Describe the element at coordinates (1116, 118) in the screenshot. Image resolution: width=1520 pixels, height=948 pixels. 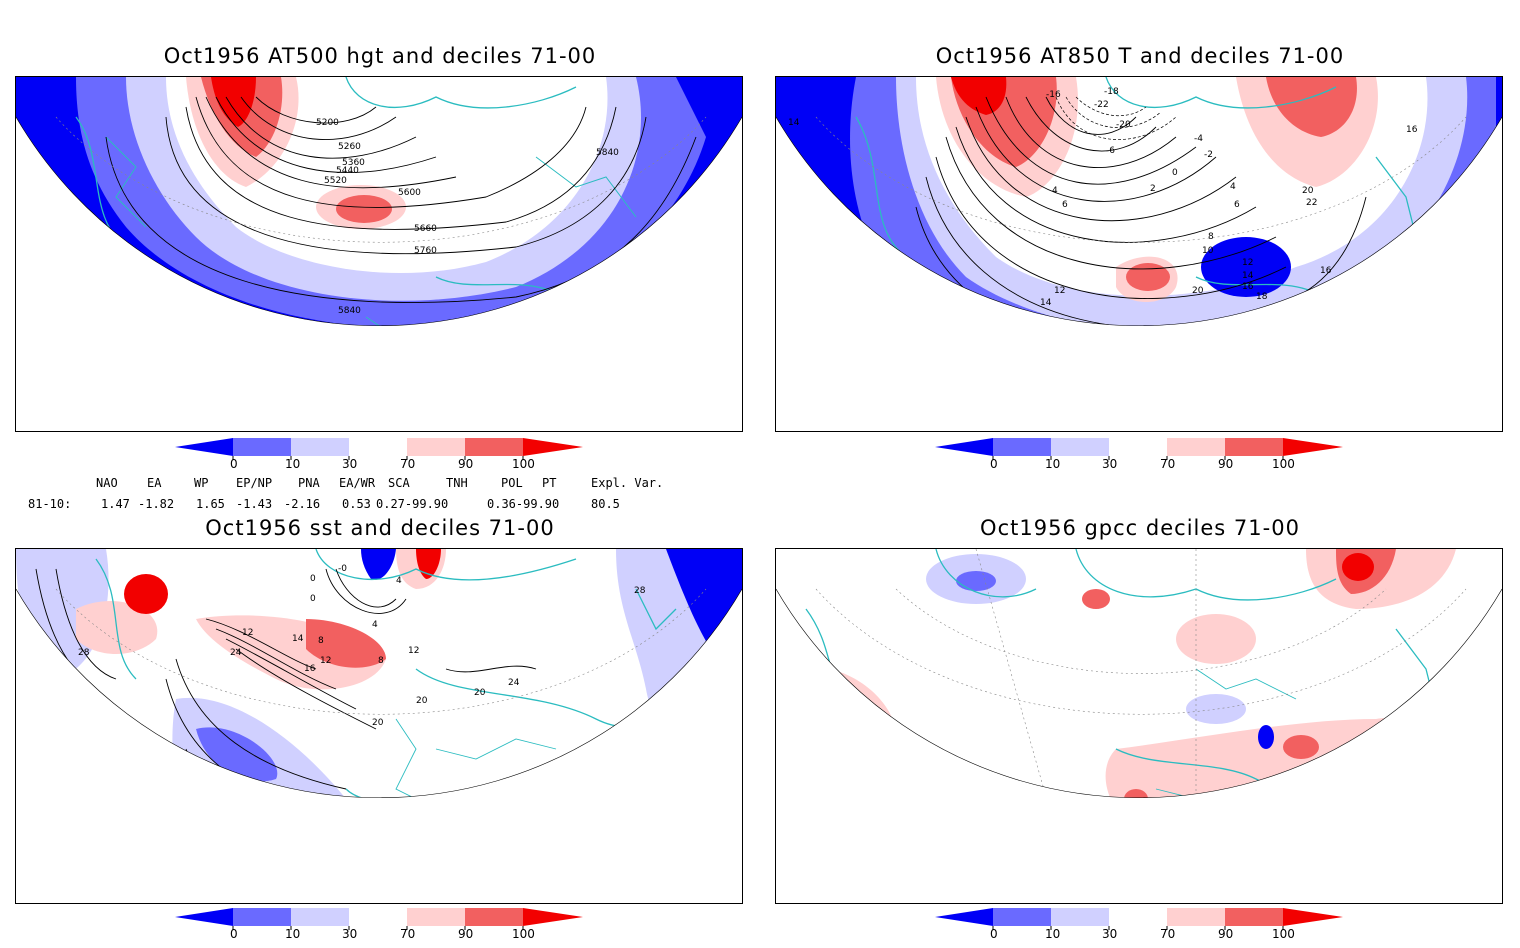
I see `t850-contours-dashed` at that location.